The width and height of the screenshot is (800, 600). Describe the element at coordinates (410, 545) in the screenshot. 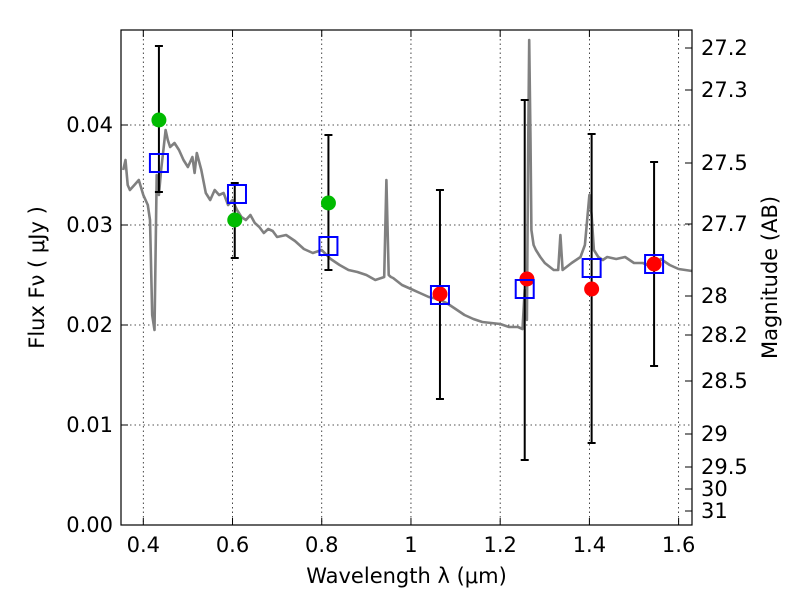

I see `x-tick-label: 1` at that location.